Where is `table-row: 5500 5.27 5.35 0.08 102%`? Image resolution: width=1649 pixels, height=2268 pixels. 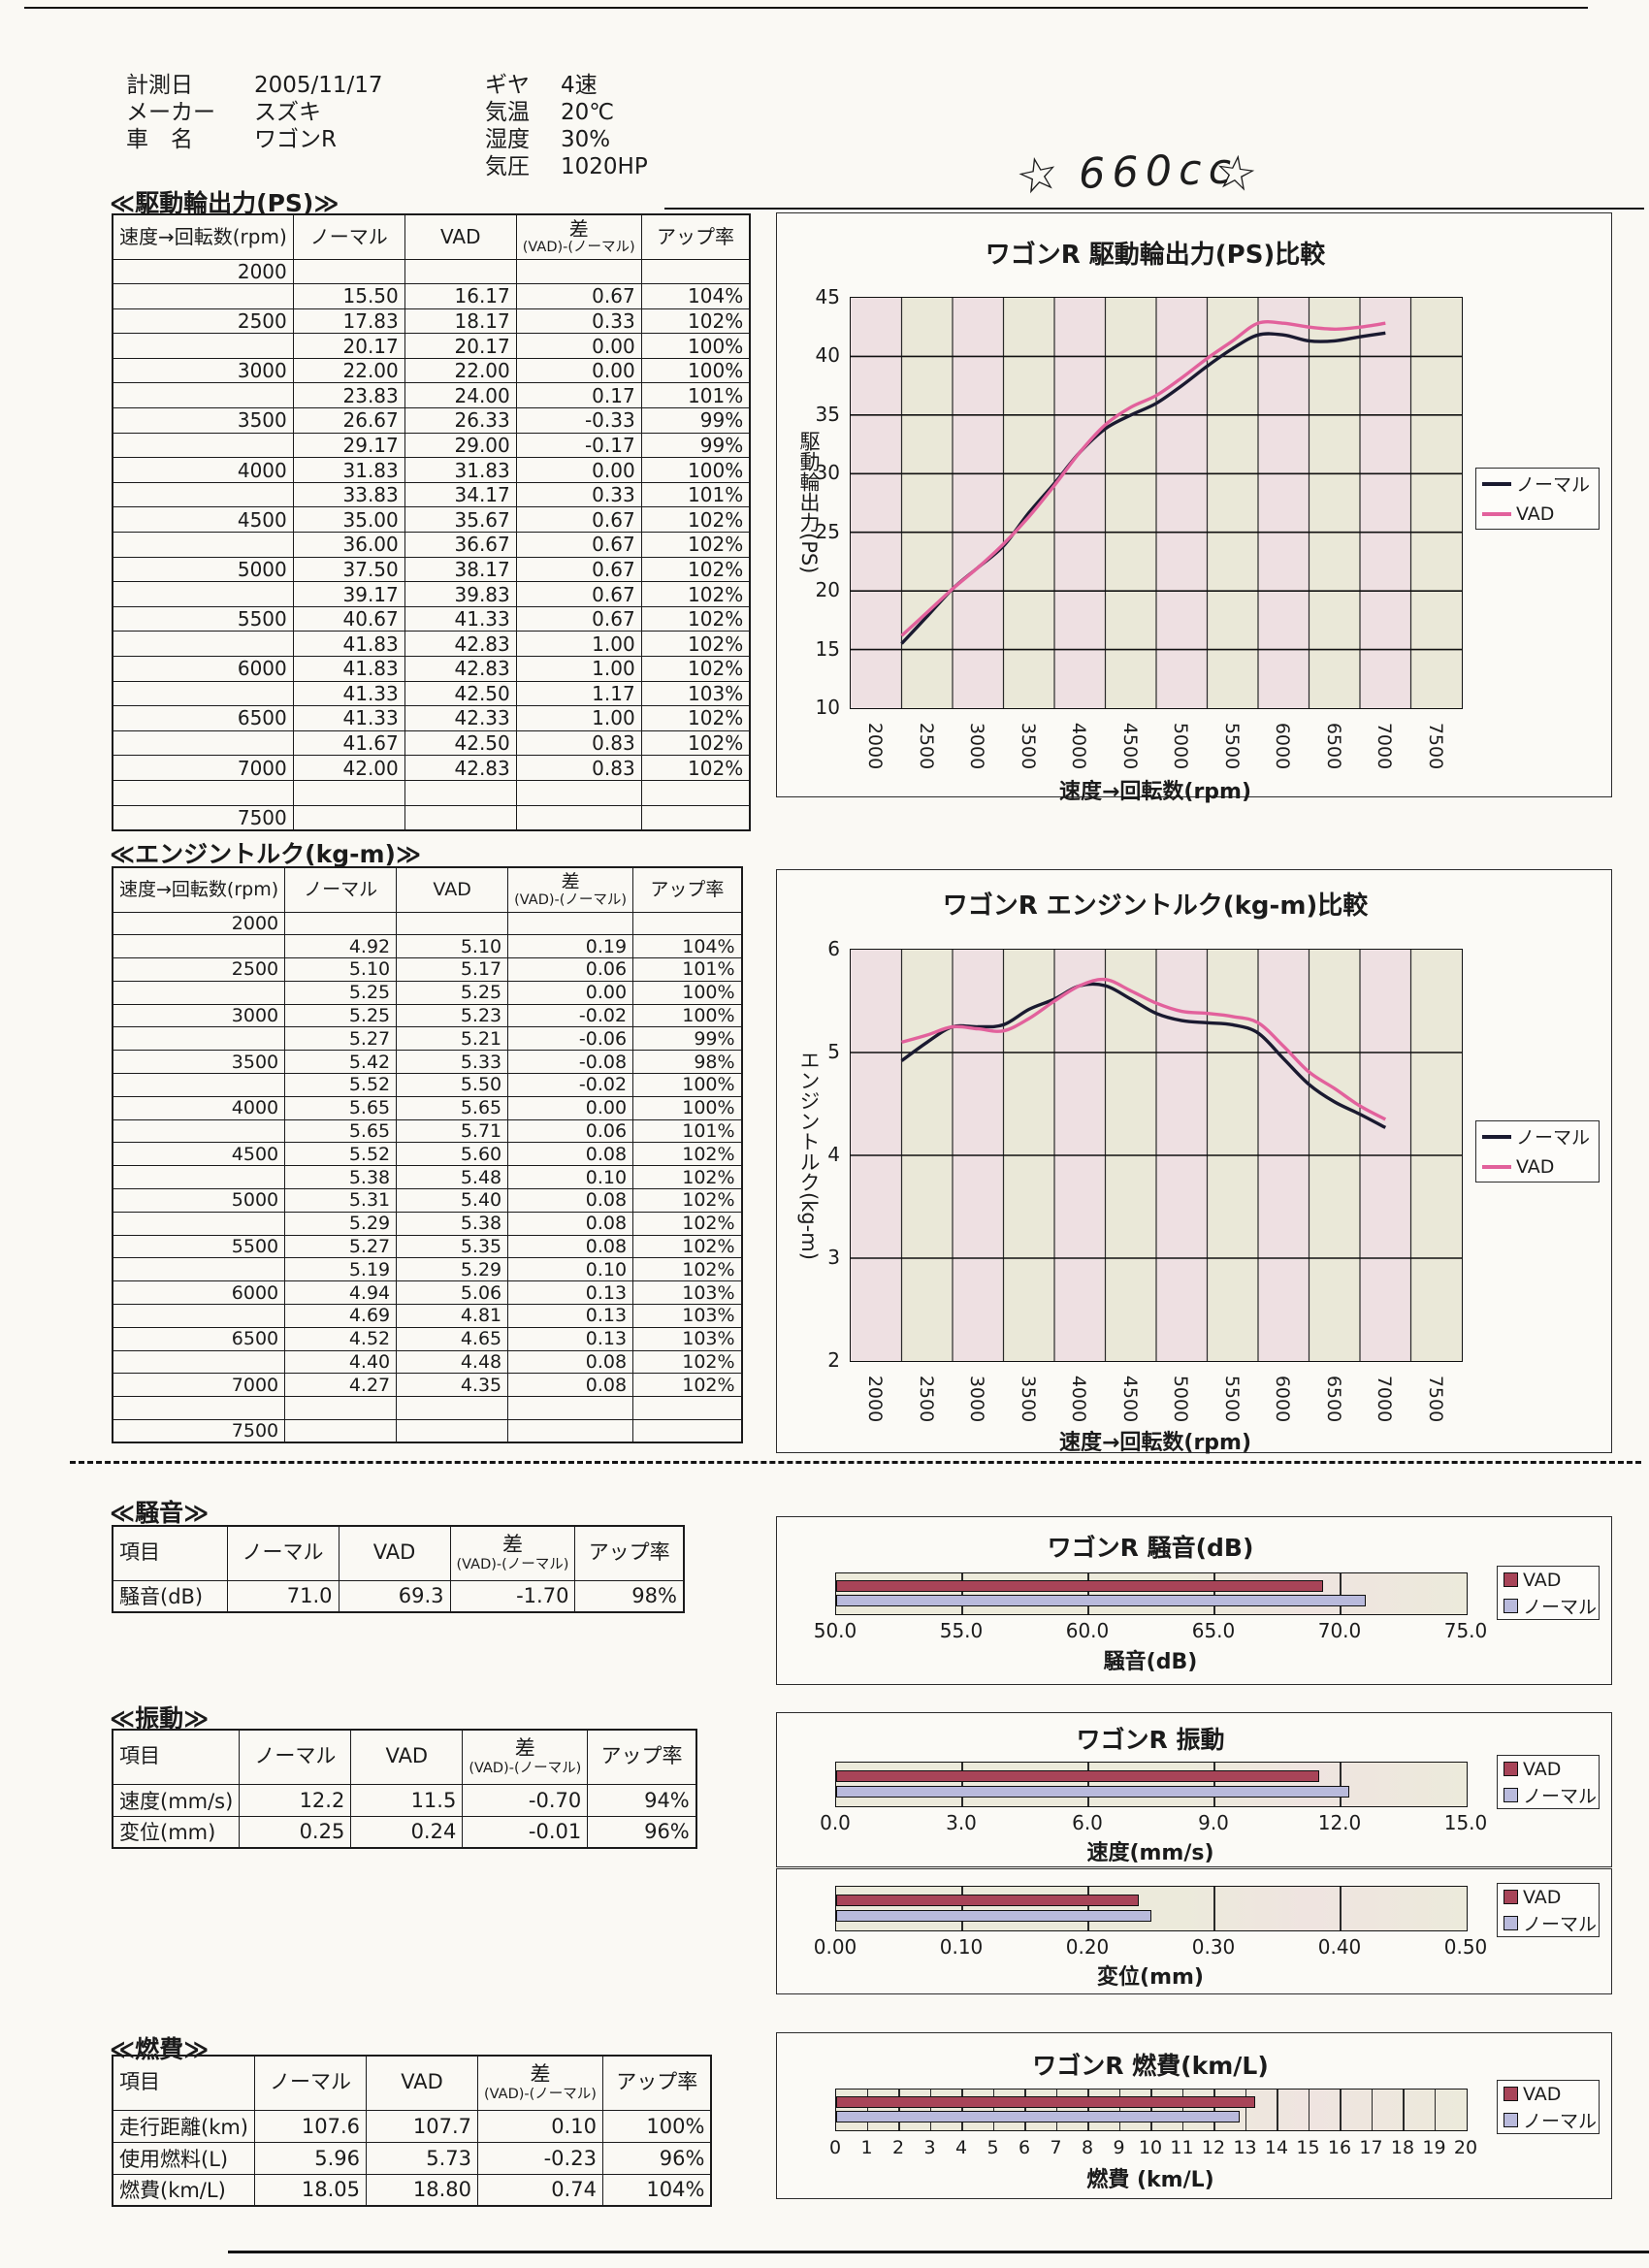 table-row: 5500 5.27 5.35 0.08 102% is located at coordinates (427, 1246).